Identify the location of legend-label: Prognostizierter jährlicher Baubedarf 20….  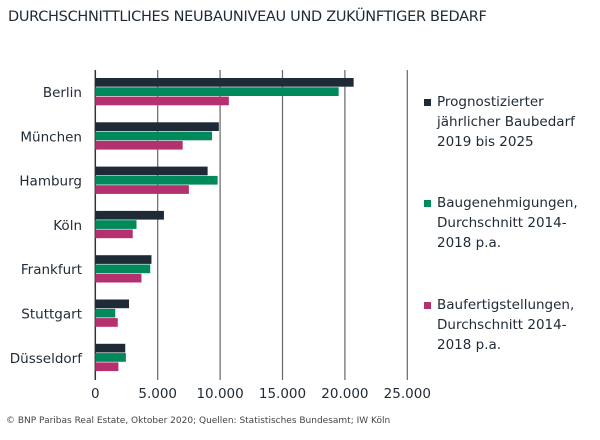
(506, 122).